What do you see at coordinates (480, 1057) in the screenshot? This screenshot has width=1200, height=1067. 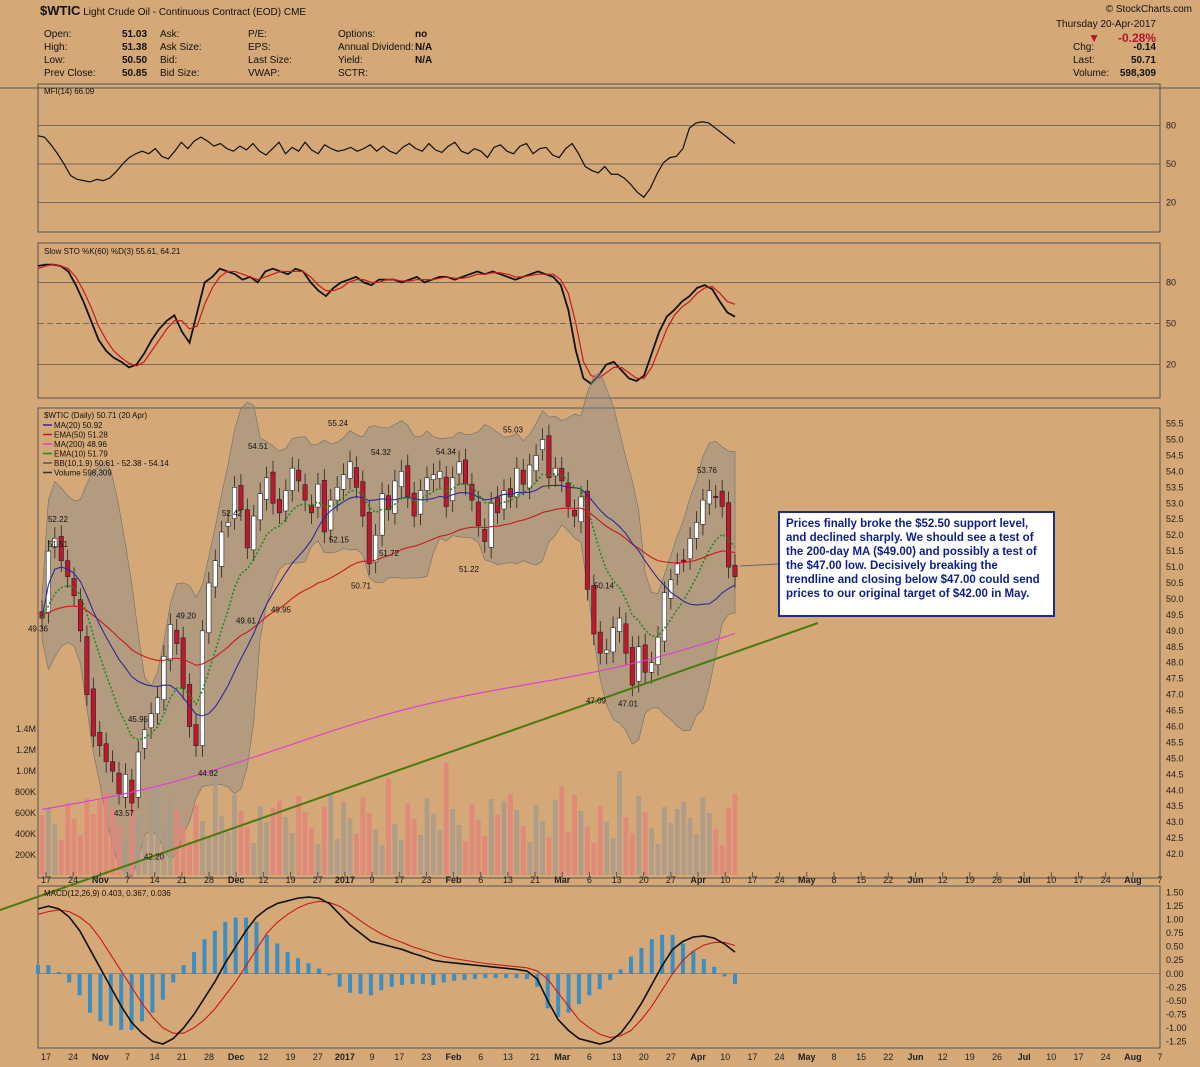 I see `xtick-bottom-16: 6` at bounding box center [480, 1057].